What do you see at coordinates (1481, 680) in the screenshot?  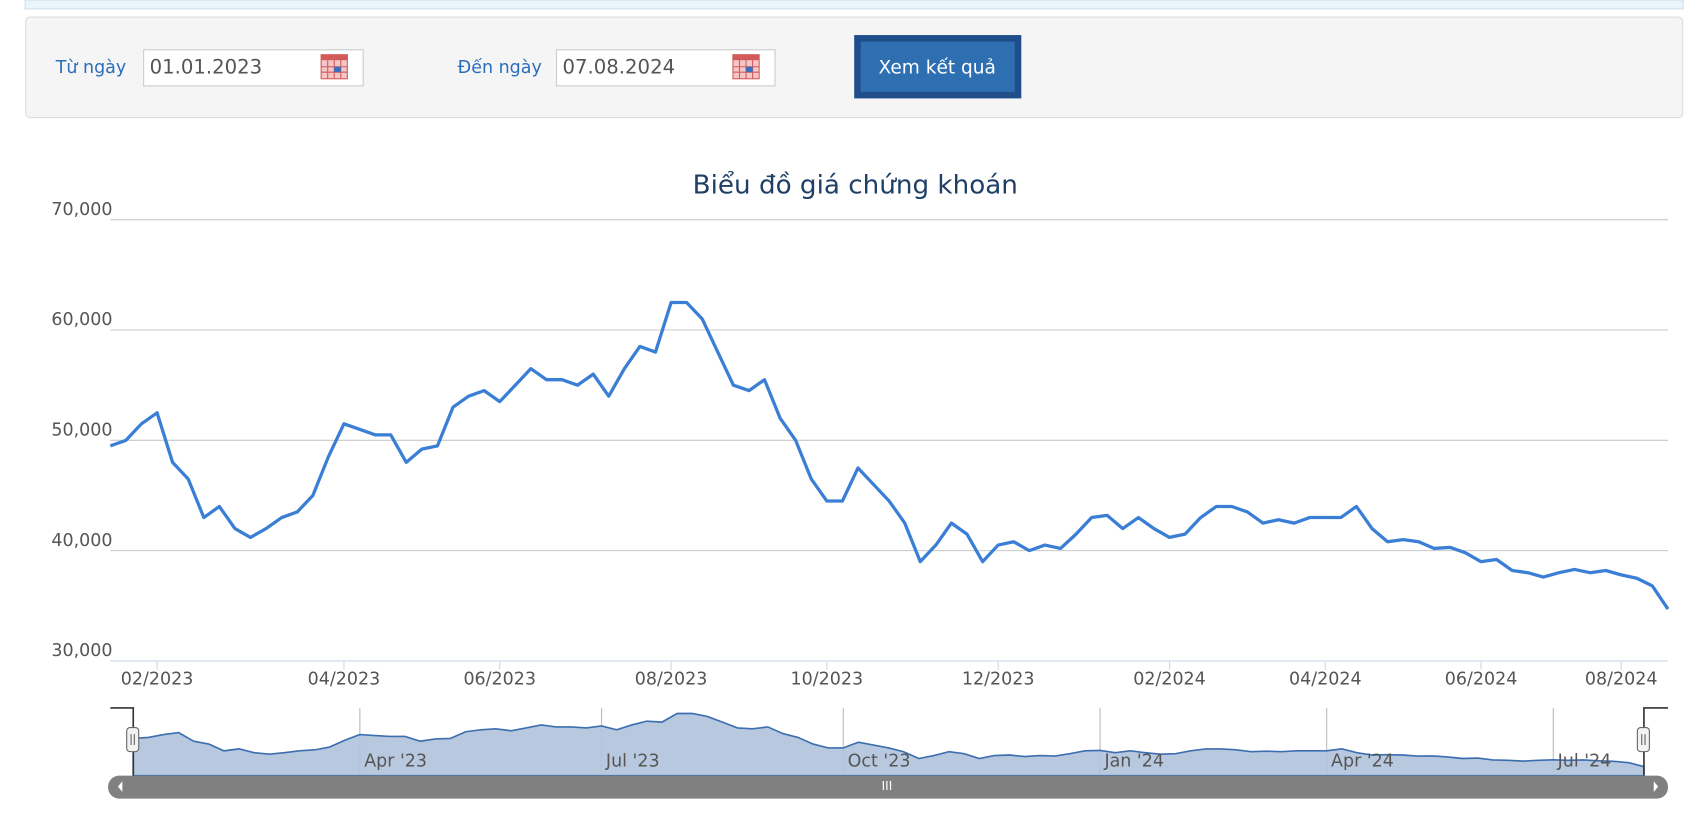 I see `x-tick-label: 06/2024` at bounding box center [1481, 680].